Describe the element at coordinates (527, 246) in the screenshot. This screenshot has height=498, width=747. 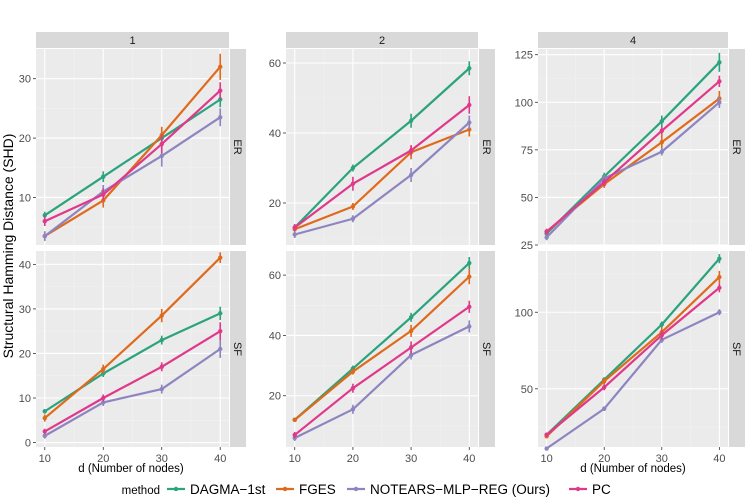
I see `y-tick-label: 25` at that location.